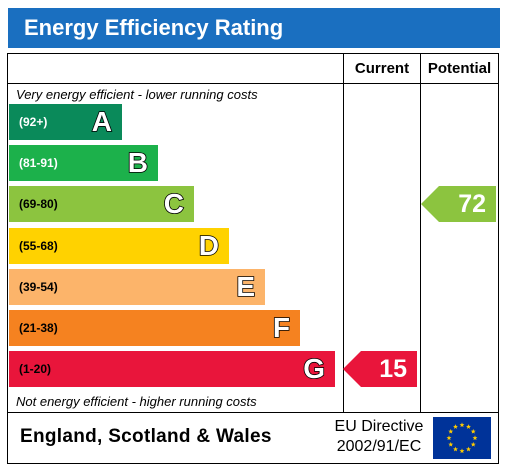  Describe the element at coordinates (138, 162) in the screenshot. I see `band-letter-label: B` at that location.